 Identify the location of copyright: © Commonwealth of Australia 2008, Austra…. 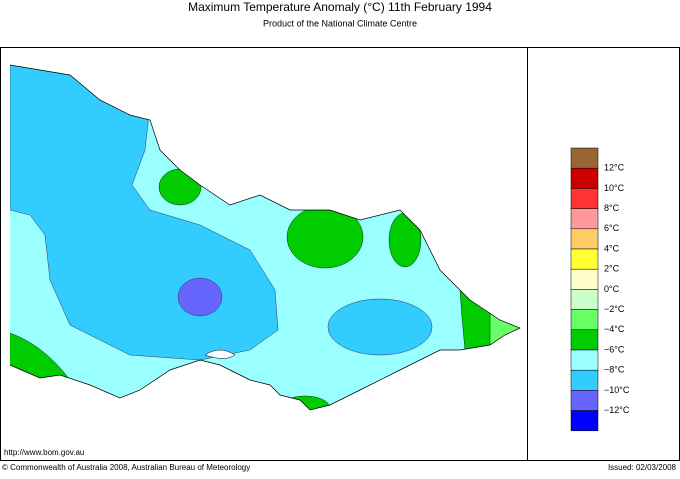
(126, 467).